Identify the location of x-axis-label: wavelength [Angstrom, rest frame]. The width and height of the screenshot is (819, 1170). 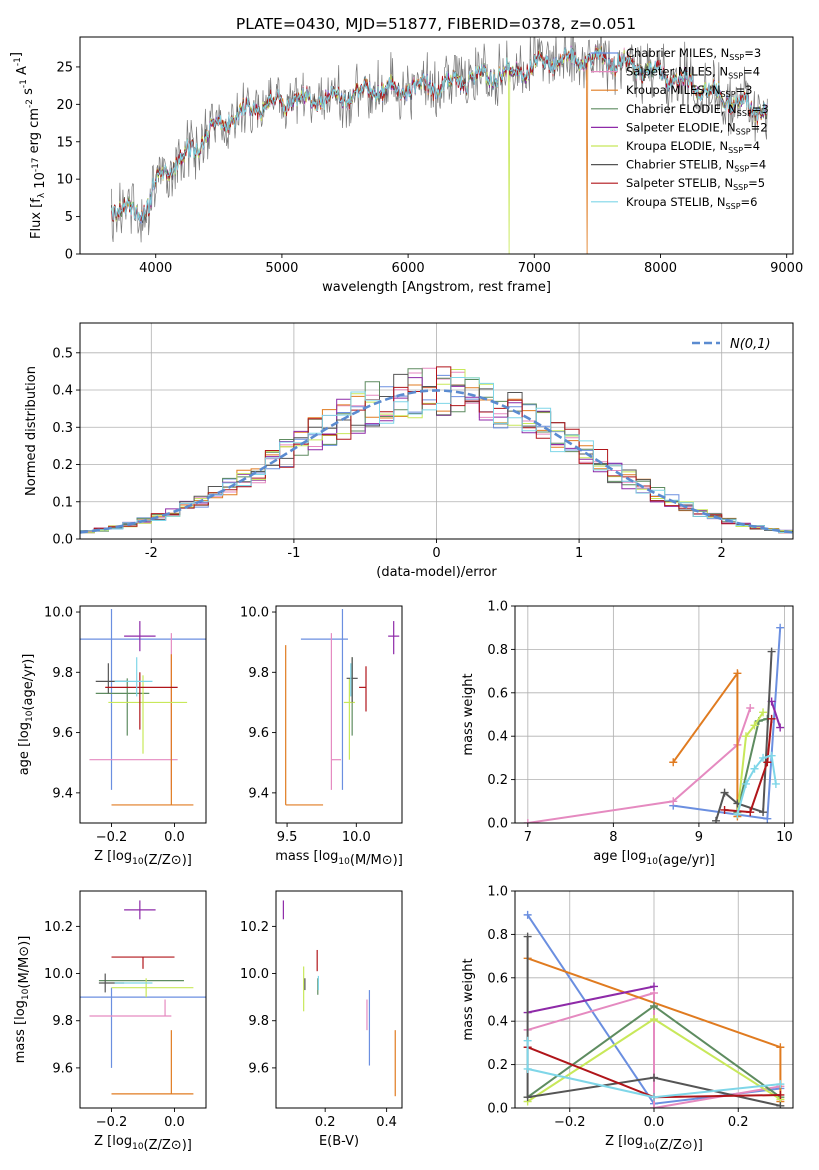
(436, 287).